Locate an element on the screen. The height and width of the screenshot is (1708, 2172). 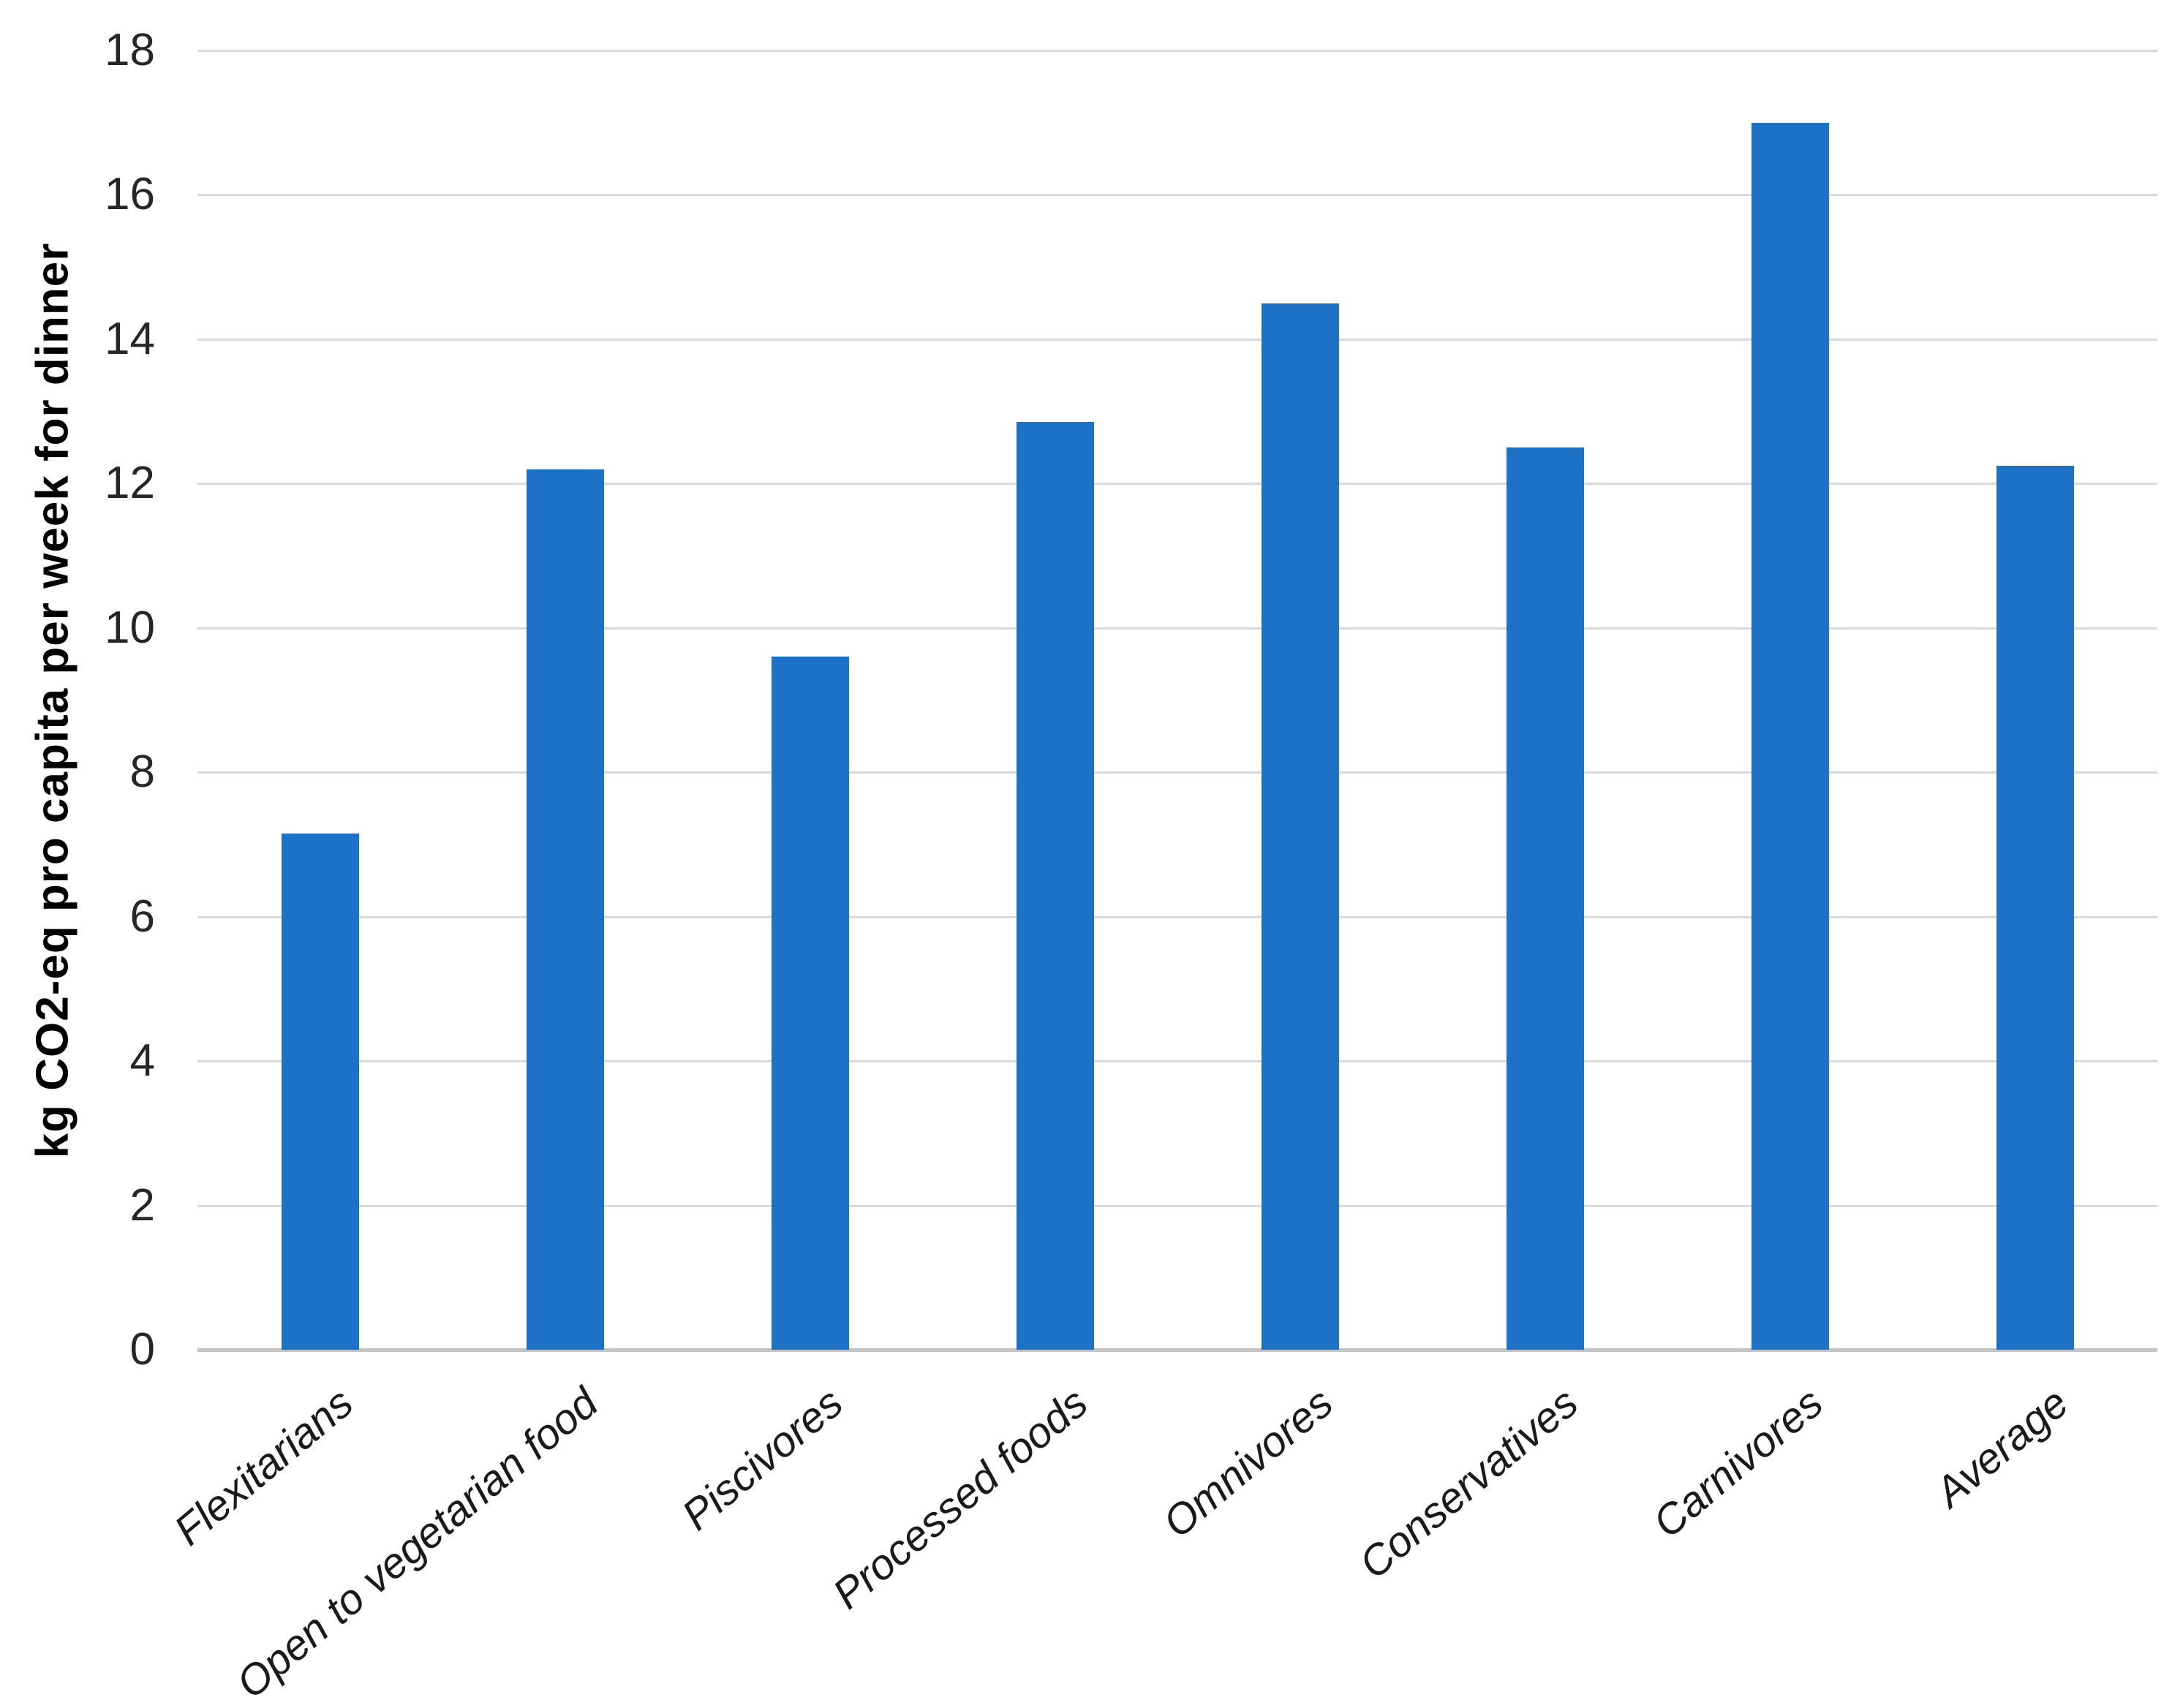
y-tick-label: 14 is located at coordinates (130, 338).